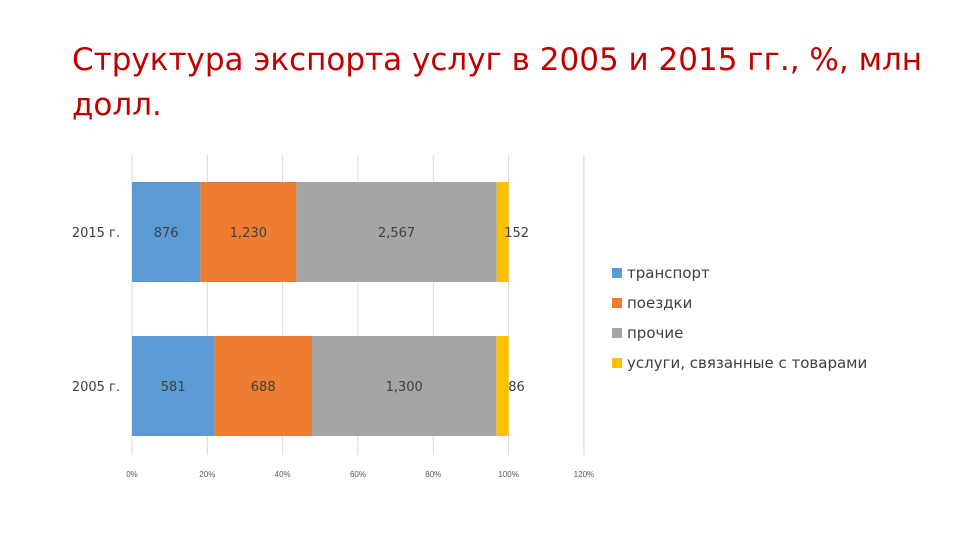  Describe the element at coordinates (358, 474) in the screenshot. I see `x-tick-label: 60%` at that location.